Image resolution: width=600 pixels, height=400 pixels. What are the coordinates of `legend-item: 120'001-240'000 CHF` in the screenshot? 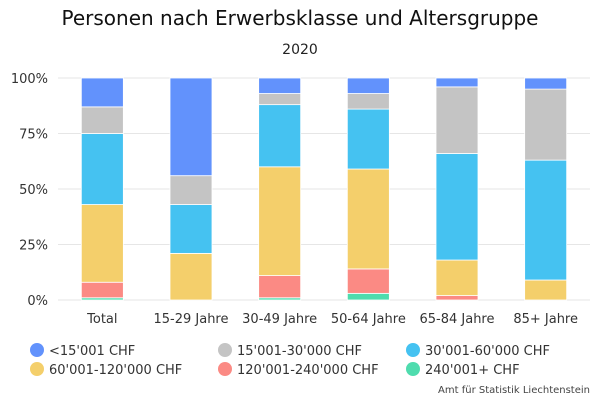 It's located at (298, 370).